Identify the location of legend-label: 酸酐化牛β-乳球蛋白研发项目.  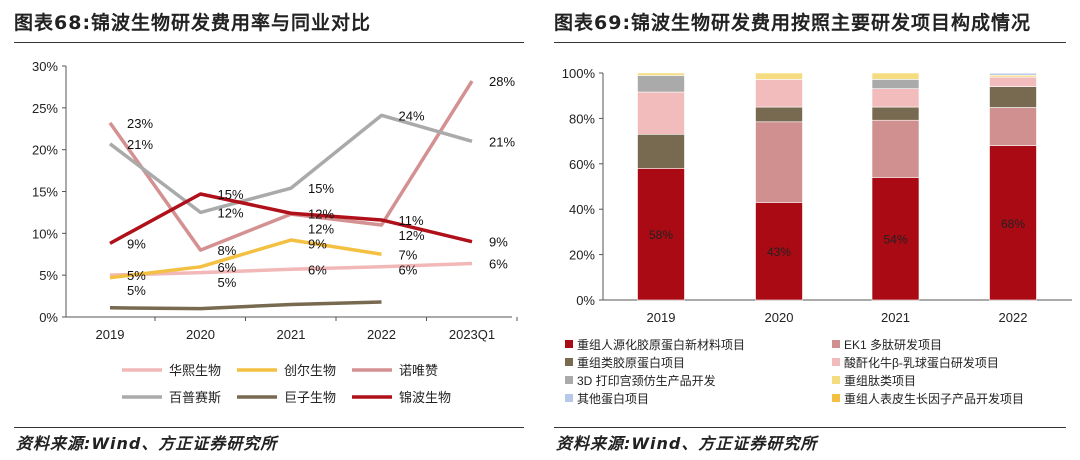
(921, 362).